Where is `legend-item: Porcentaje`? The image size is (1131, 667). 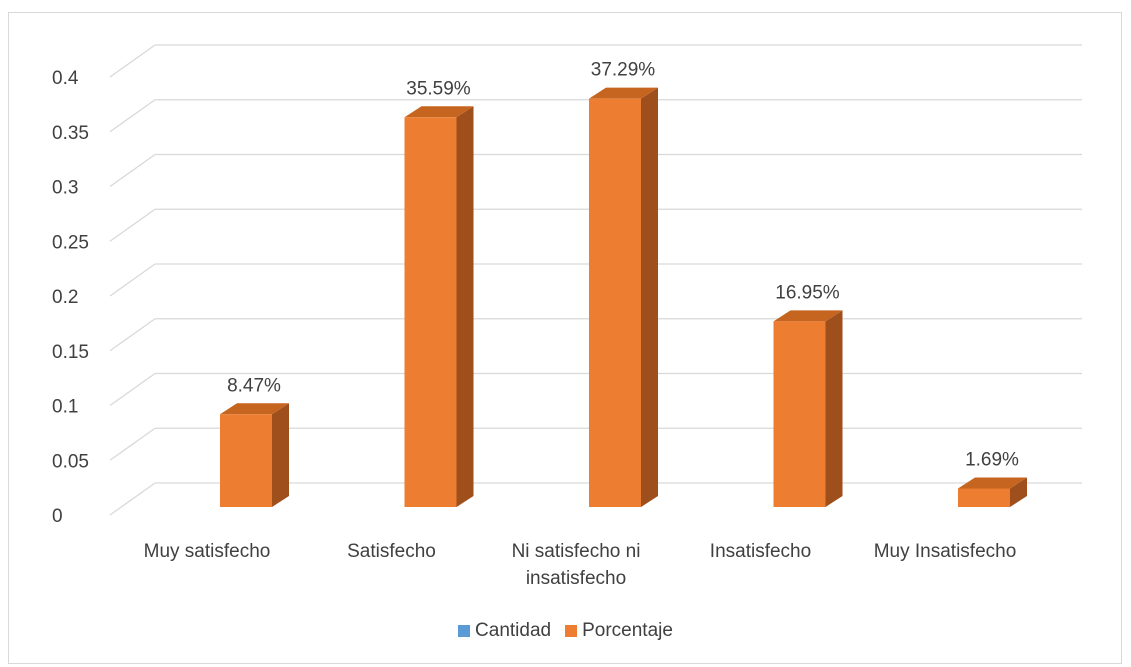 legend-item: Porcentaje is located at coordinates (619, 631).